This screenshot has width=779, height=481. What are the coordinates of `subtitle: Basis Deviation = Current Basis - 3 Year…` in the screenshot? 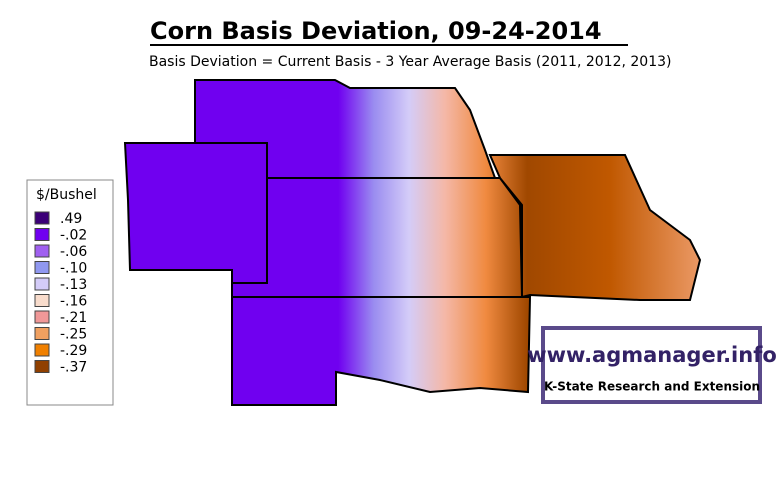 It's located at (410, 62).